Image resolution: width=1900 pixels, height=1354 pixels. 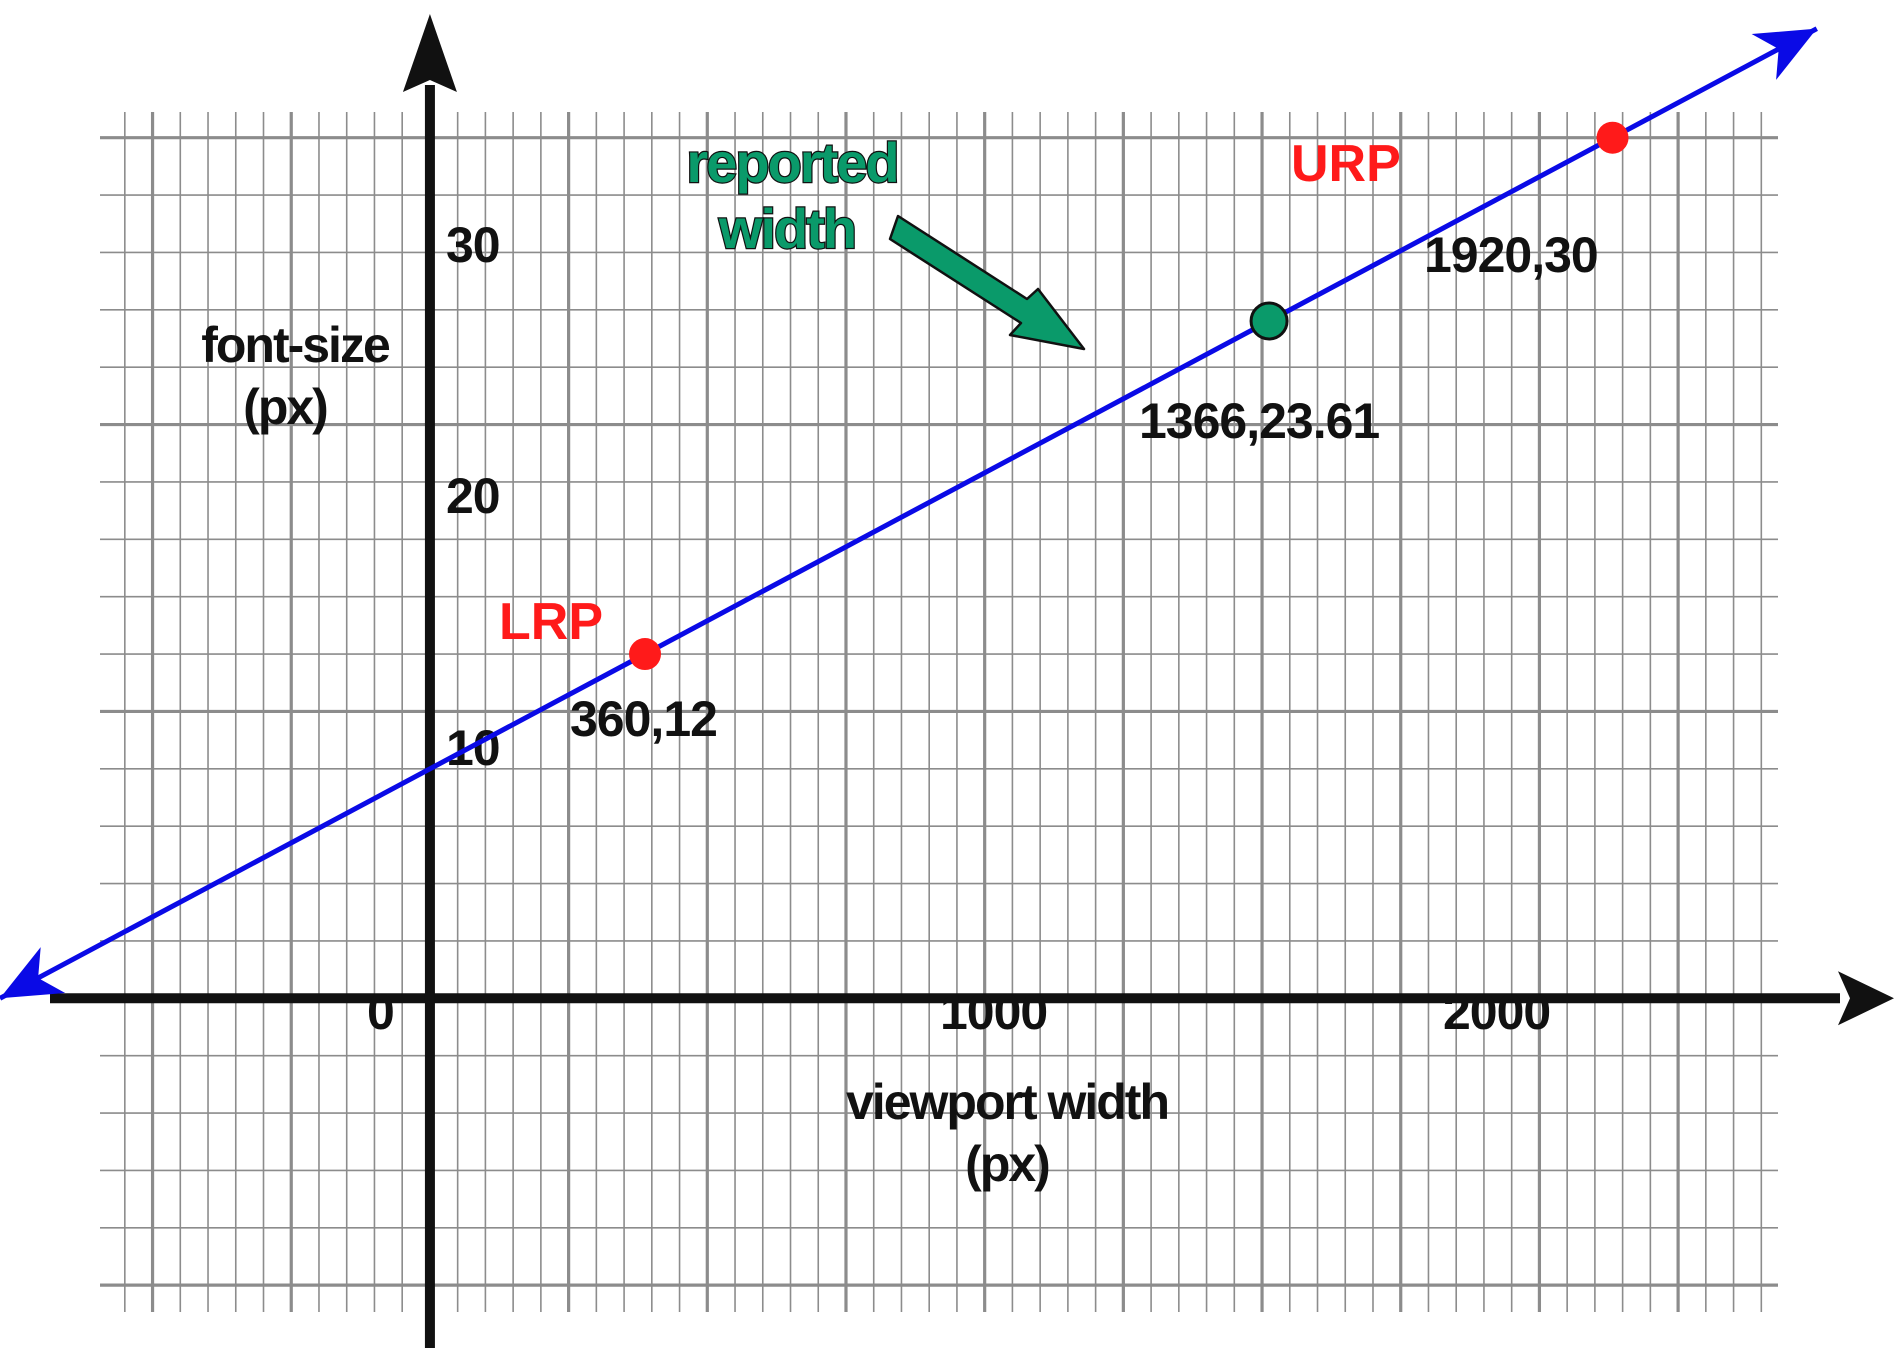 What do you see at coordinates (296, 376) in the screenshot?
I see `y-axis-title: font-size (px)` at bounding box center [296, 376].